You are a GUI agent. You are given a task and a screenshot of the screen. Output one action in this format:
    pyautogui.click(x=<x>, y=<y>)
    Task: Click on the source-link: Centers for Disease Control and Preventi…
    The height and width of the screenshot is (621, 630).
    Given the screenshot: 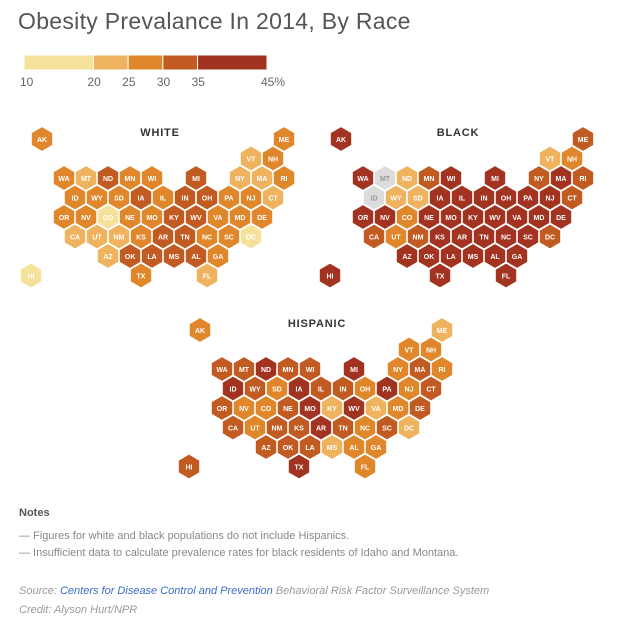 What is the action you would take?
    pyautogui.click(x=166, y=591)
    